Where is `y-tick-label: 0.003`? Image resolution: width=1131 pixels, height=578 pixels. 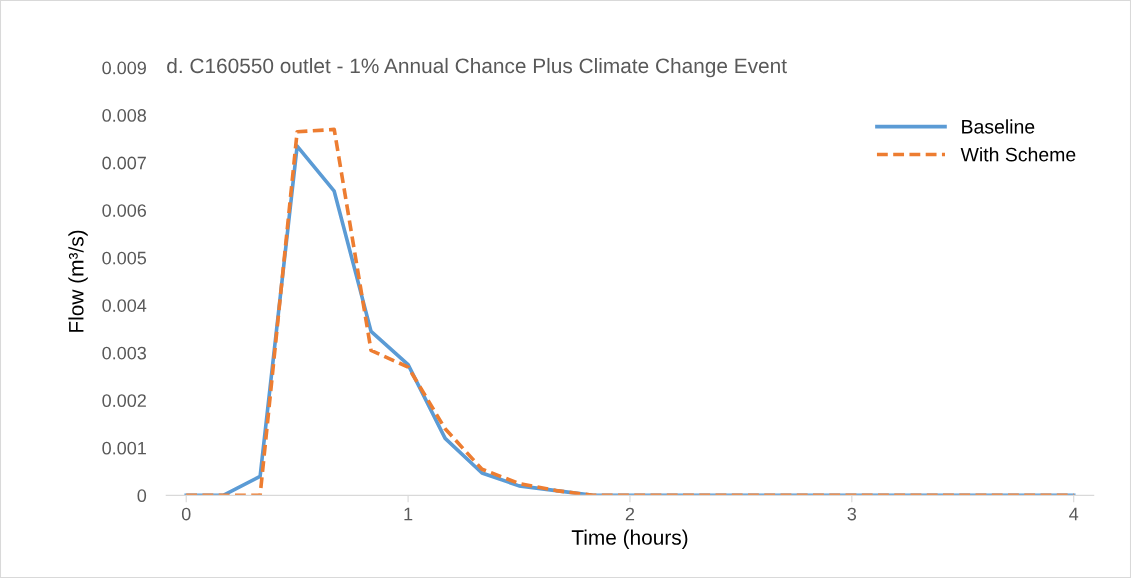 y-tick-label: 0.003 is located at coordinates (124, 353).